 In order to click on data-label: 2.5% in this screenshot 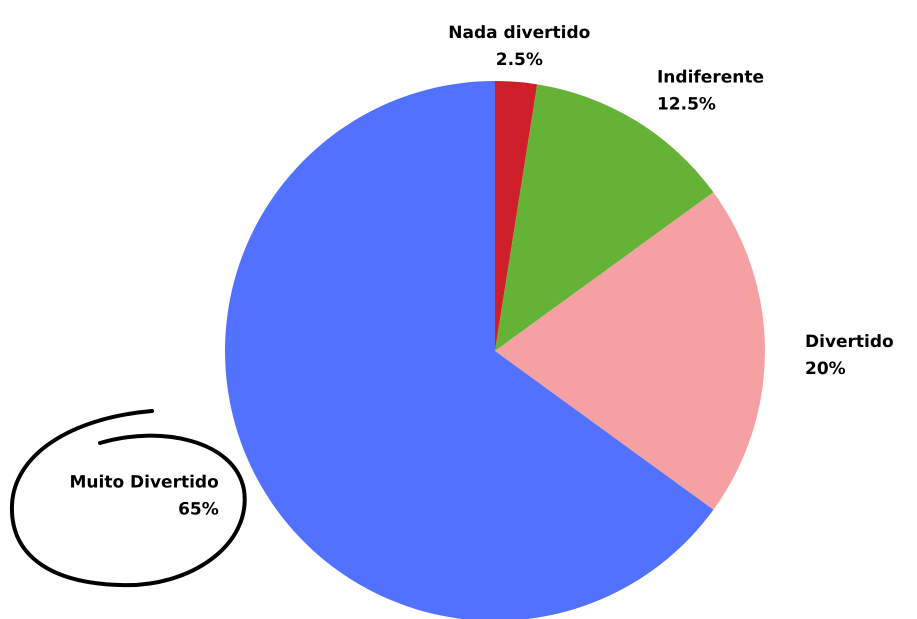, I will do `click(519, 60)`.